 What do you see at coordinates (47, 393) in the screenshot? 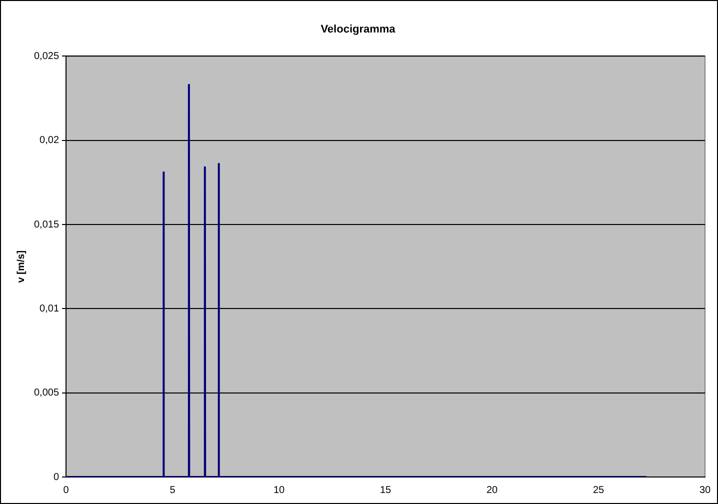
I see `y-tick-label: 0,005` at bounding box center [47, 393].